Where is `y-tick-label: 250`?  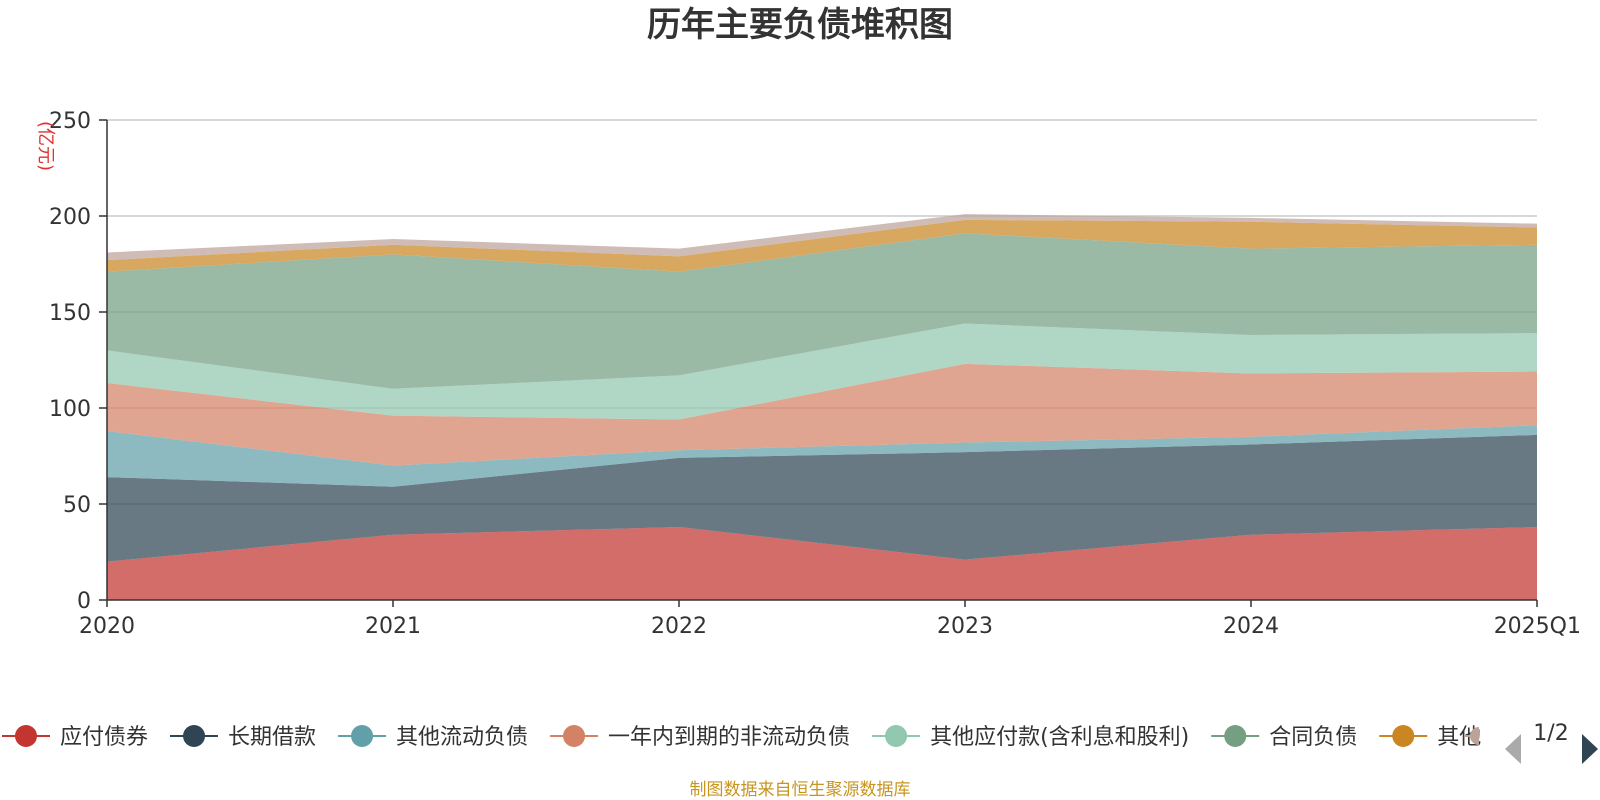 y-tick-label: 250 is located at coordinates (70, 121).